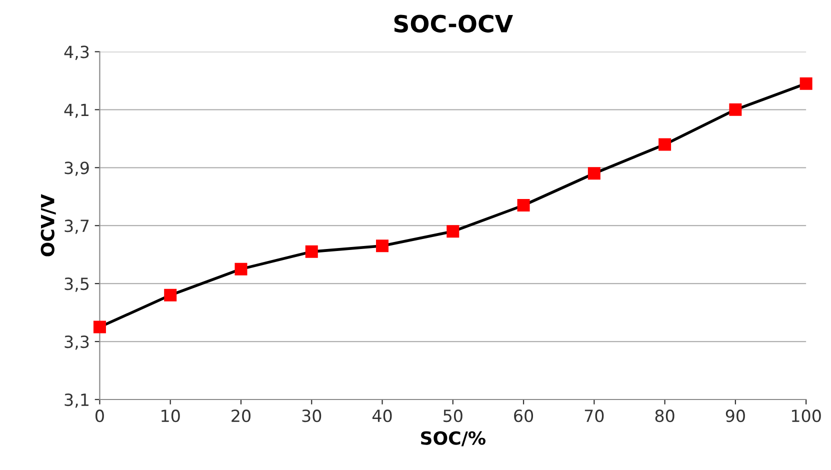 The width and height of the screenshot is (831, 470). I want to click on y-tick-label: 3,5, so click(76, 285).